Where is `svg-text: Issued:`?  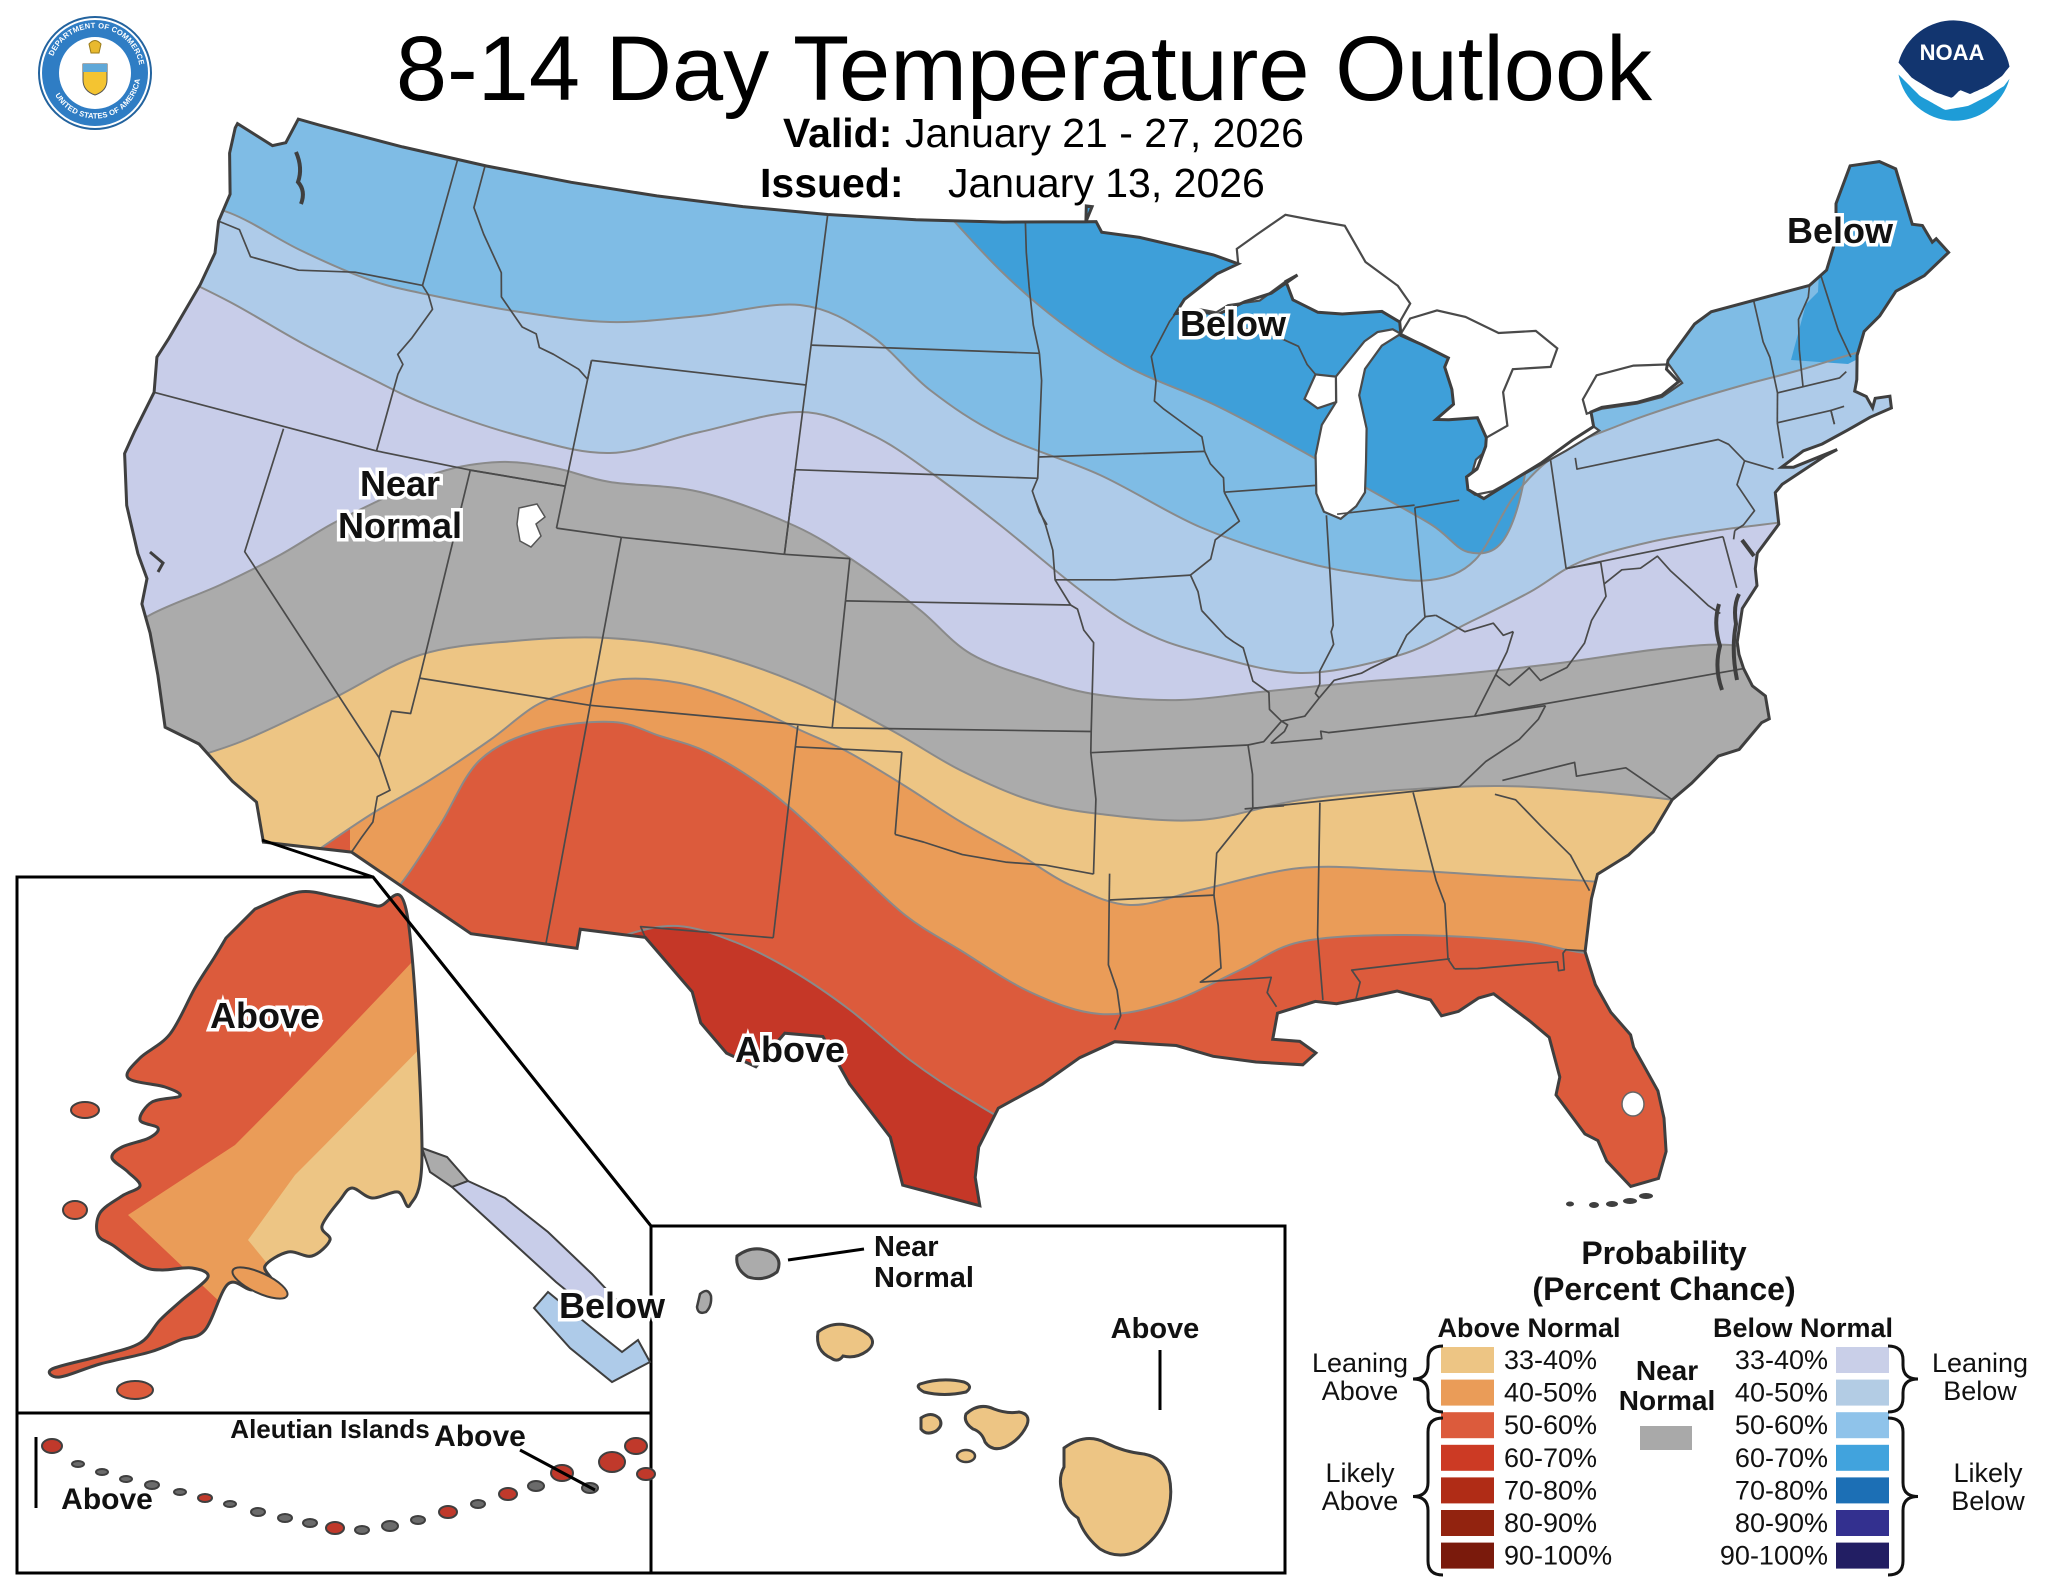
svg-text: Issued: is located at coordinates (832, 183).